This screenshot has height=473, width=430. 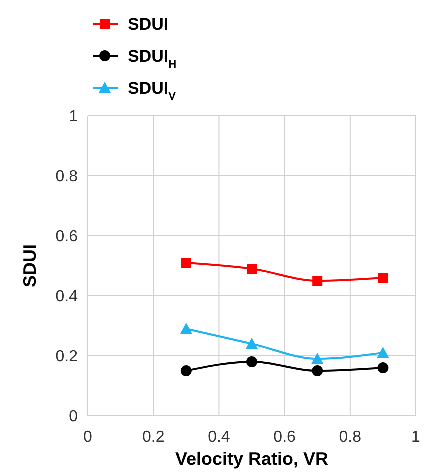 I want to click on x-tick-label: 0.2, so click(x=153, y=437).